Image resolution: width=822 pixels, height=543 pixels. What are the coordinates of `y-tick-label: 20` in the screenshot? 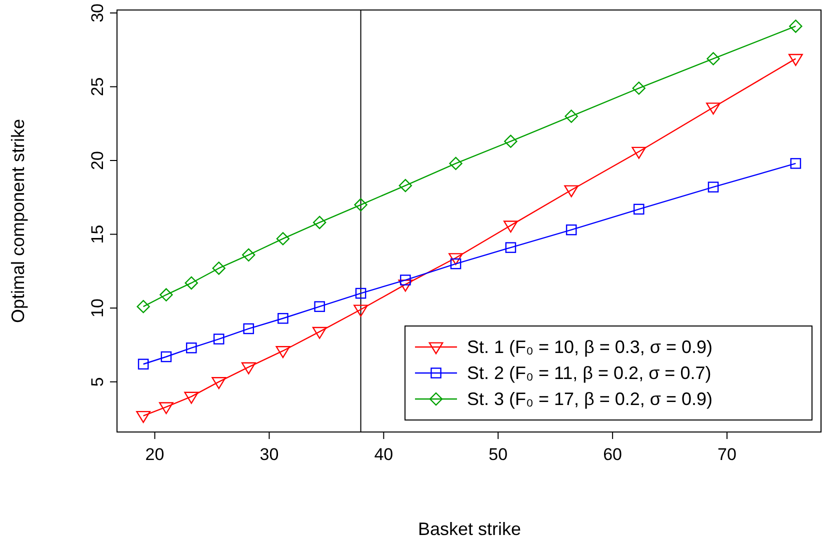 It's located at (97, 160).